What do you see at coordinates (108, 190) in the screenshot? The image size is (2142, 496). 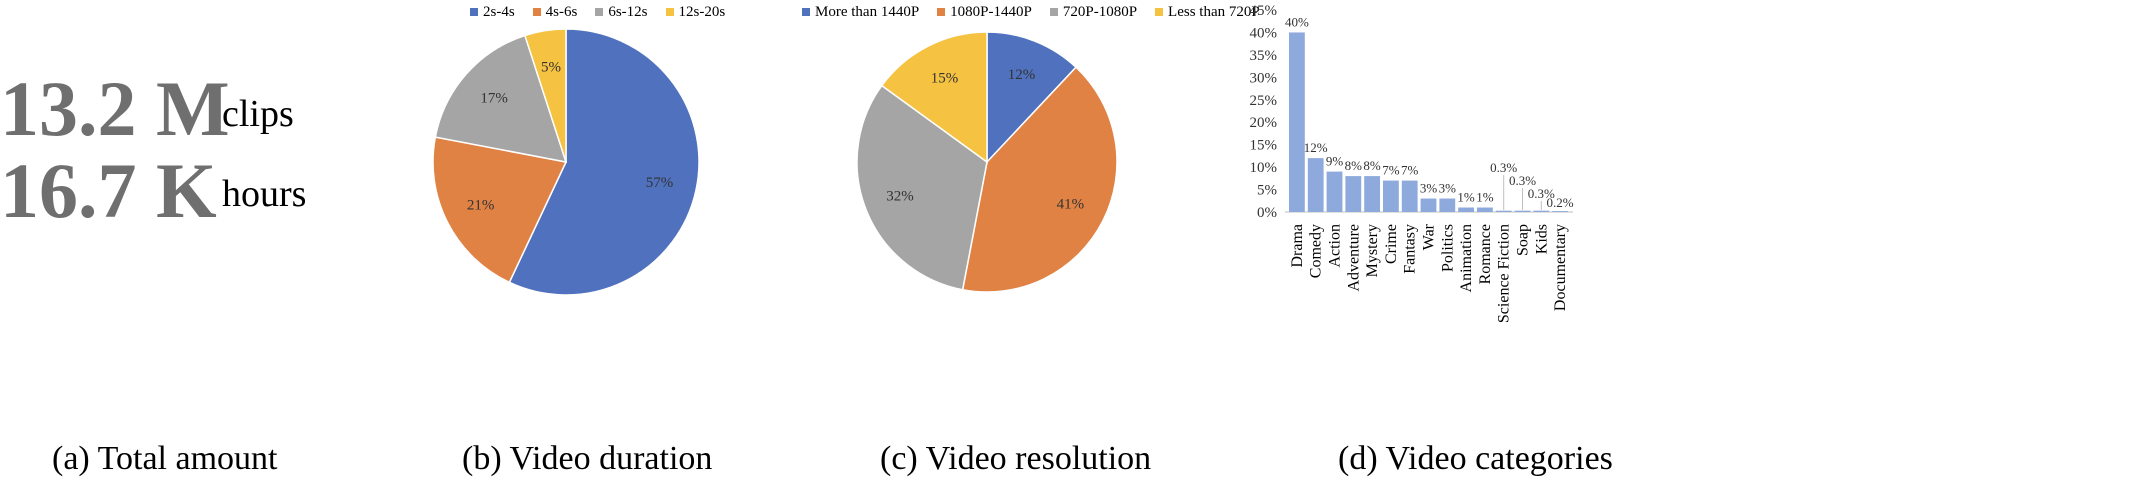 I see `hours-value: 16.7 K` at bounding box center [108, 190].